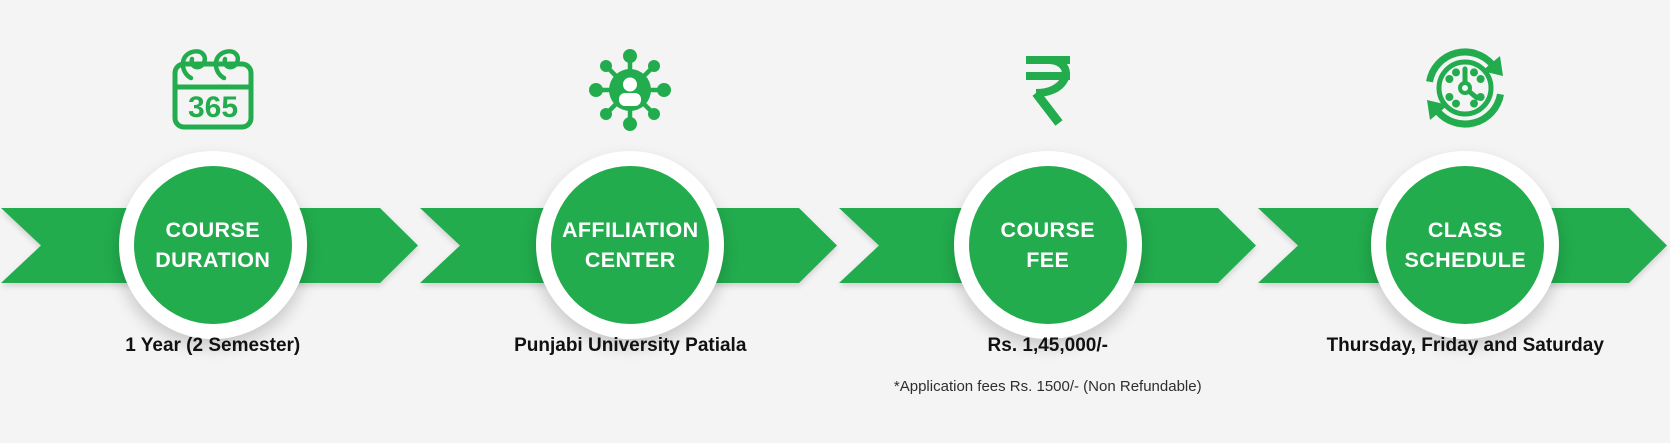  What do you see at coordinates (1048, 91) in the screenshot?
I see `rupee-icon` at bounding box center [1048, 91].